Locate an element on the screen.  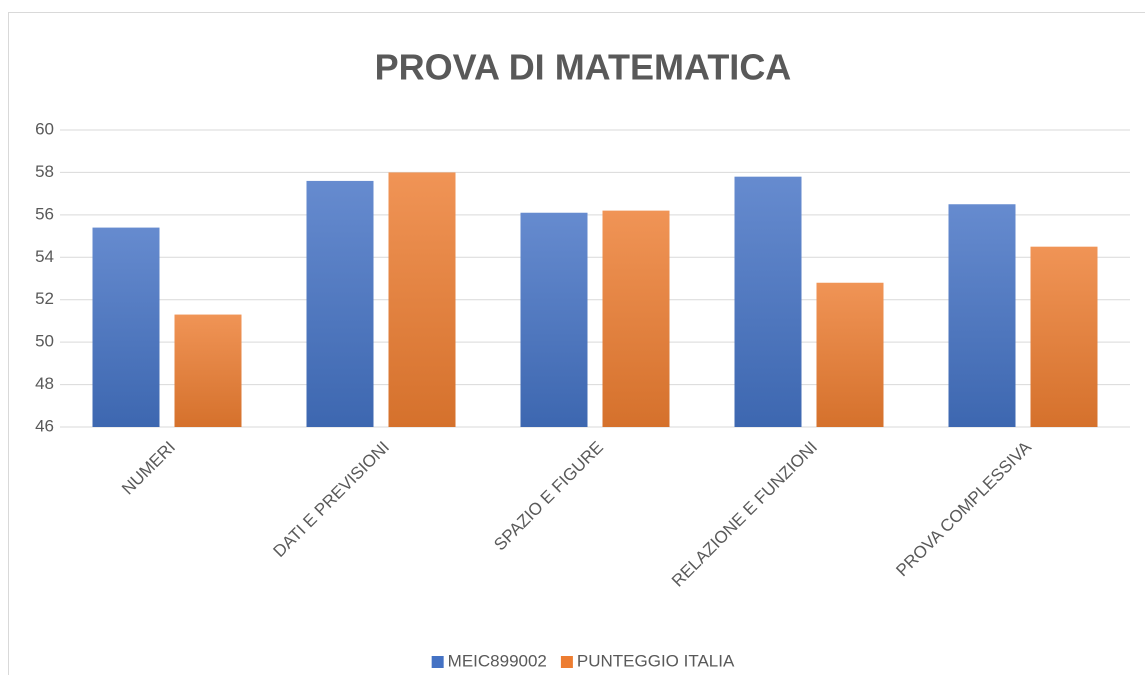
y-tick-label: 50 is located at coordinates (44, 341).